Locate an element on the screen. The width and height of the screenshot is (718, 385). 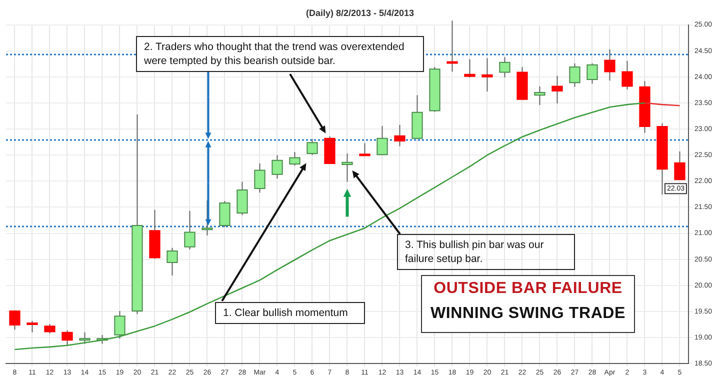
annotation: 3. This bullish pin bar was our failure setup bar. is located at coordinates (486, 252).